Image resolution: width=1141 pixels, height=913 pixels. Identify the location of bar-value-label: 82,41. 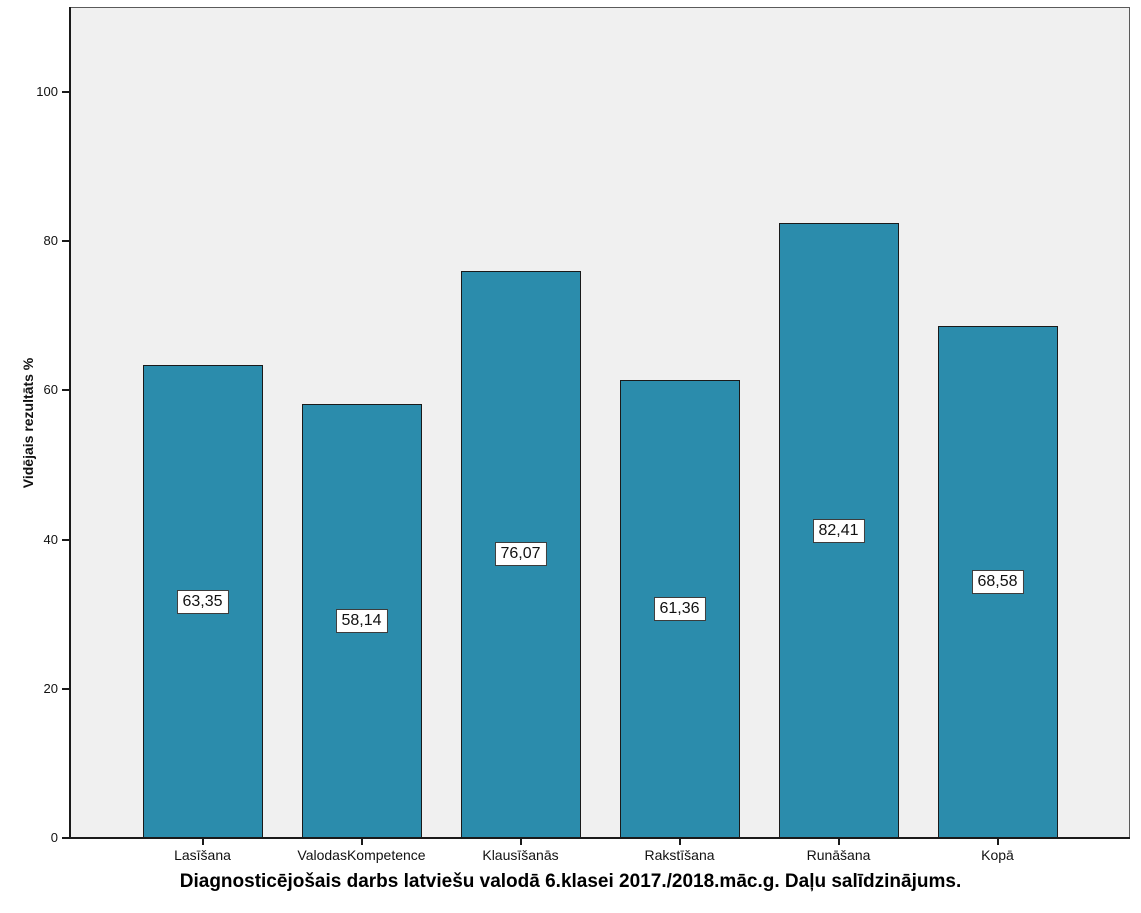
(838, 530).